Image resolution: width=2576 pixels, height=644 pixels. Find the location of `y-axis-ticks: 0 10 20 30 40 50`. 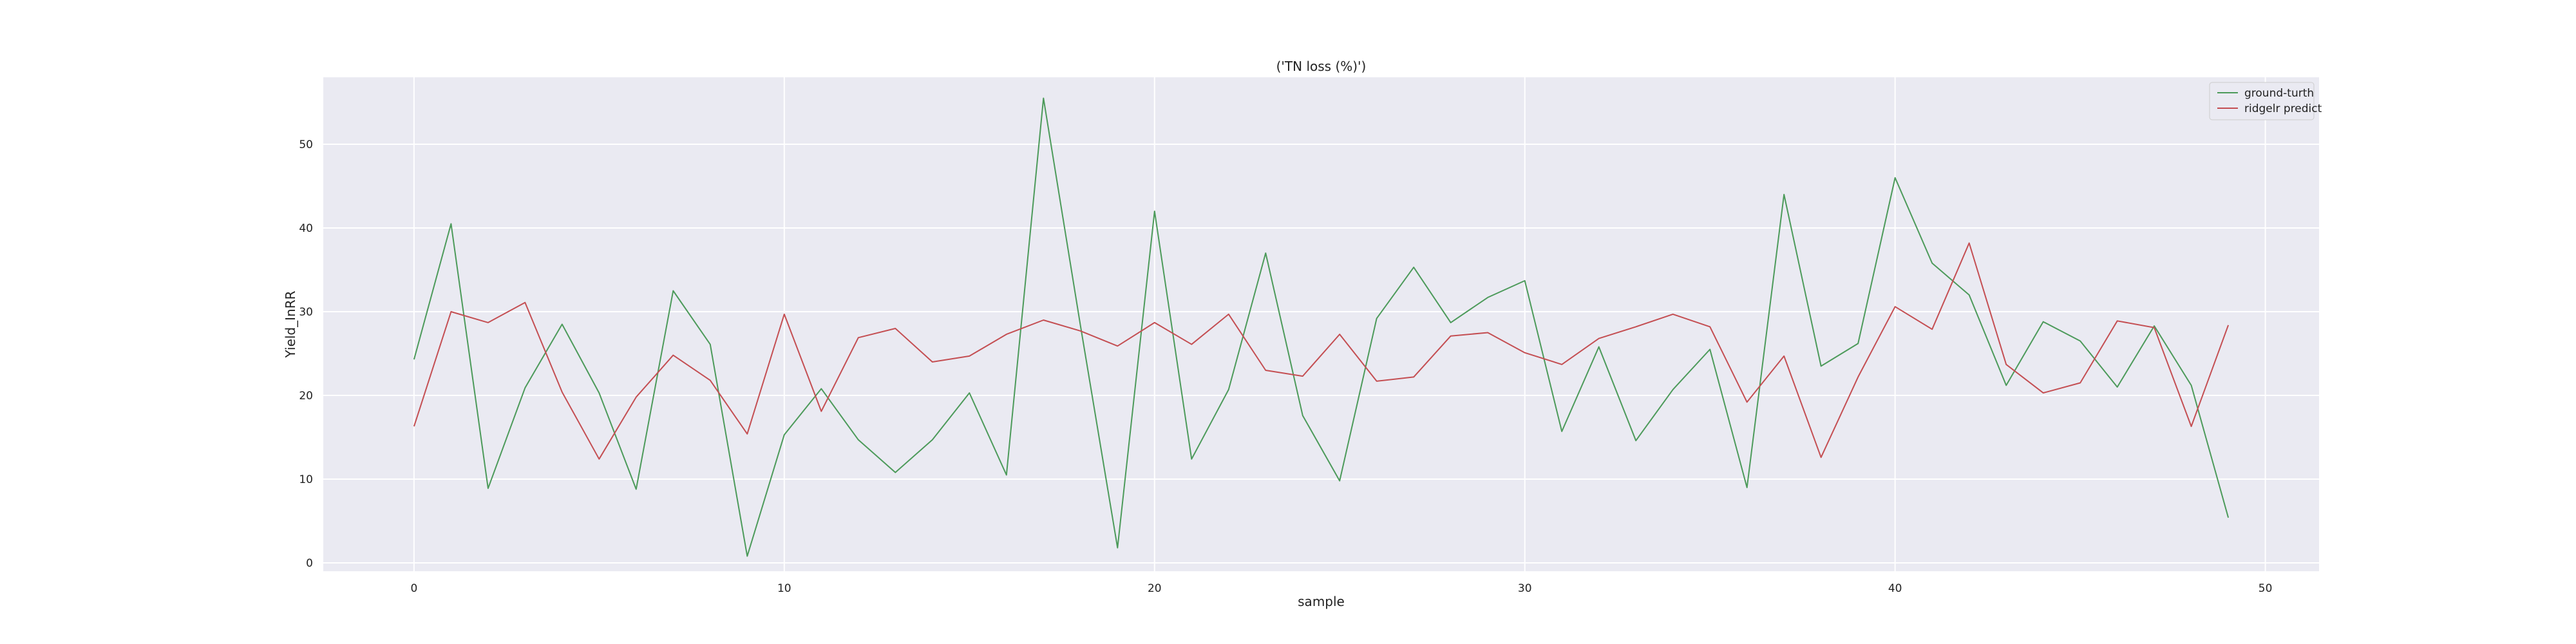

y-axis-ticks: 0 10 20 30 40 50 is located at coordinates (306, 354).